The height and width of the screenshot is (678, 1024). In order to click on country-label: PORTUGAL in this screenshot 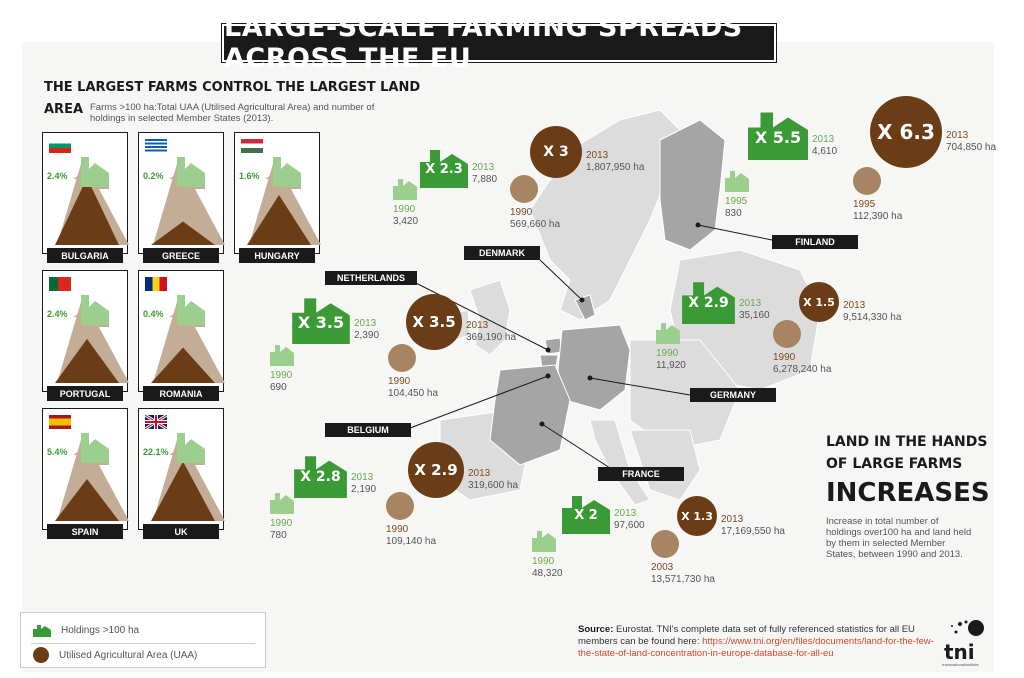, I will do `click(85, 393)`.